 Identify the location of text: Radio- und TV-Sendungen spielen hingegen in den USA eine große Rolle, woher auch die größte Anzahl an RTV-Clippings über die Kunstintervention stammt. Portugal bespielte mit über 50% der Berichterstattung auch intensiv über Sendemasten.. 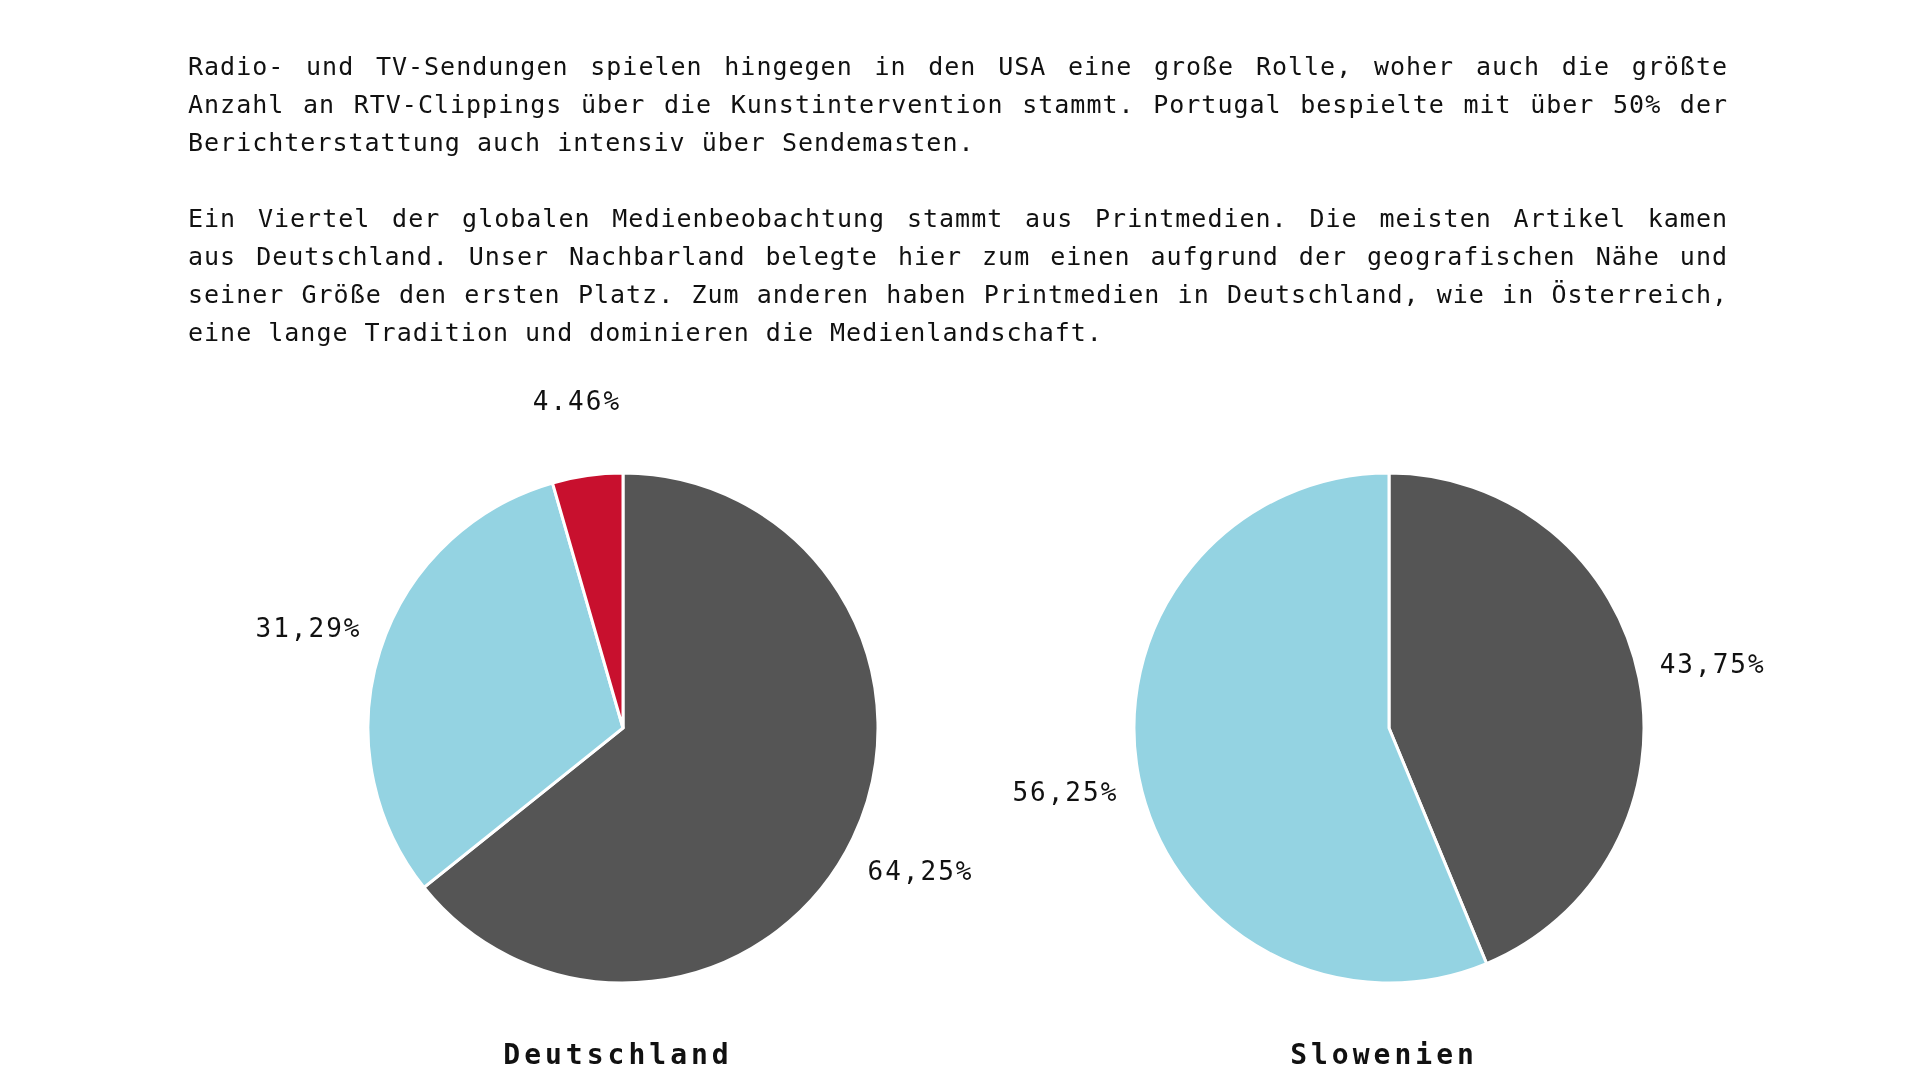
(958, 105).